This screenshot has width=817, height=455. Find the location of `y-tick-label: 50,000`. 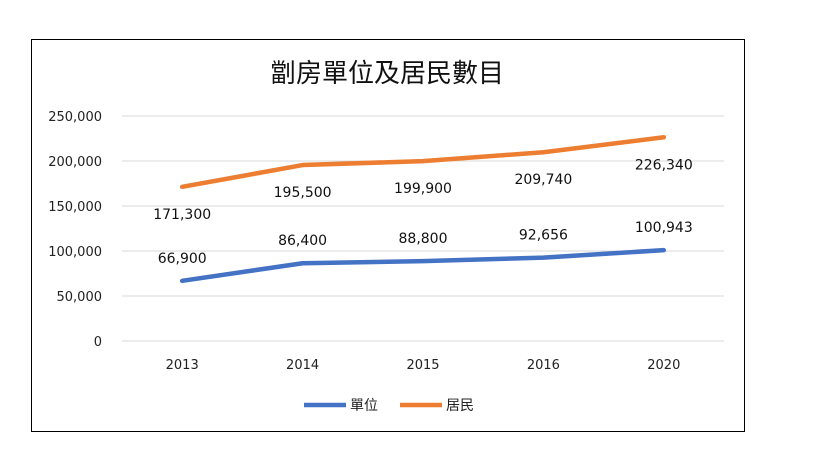

y-tick-label: 50,000 is located at coordinates (80, 297).